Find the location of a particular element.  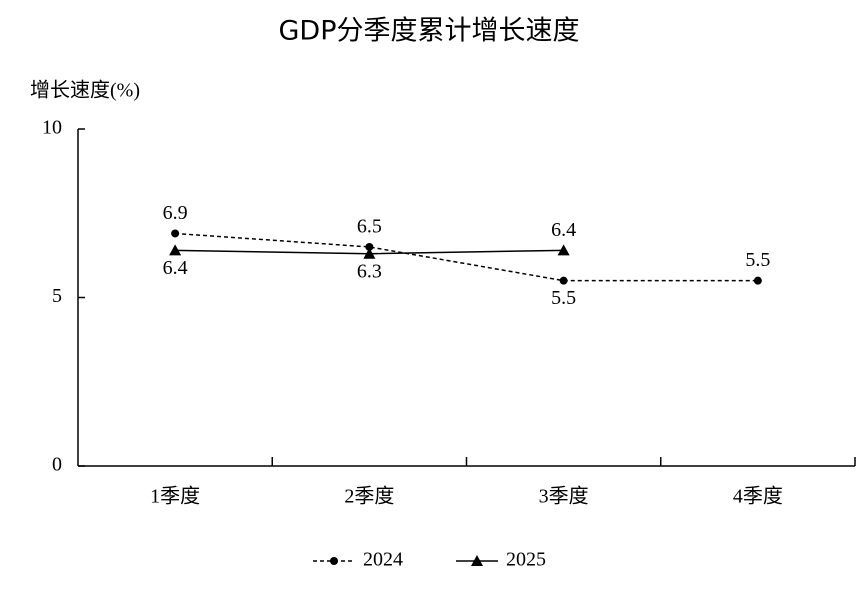

x-tick-label: 4季度 is located at coordinates (758, 496).